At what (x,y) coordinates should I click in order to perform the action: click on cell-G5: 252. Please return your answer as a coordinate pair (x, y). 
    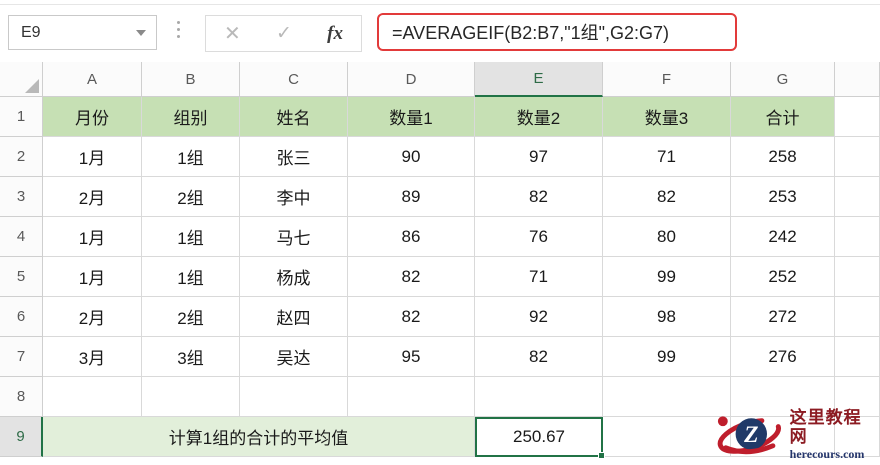
    Looking at the image, I should click on (783, 277).